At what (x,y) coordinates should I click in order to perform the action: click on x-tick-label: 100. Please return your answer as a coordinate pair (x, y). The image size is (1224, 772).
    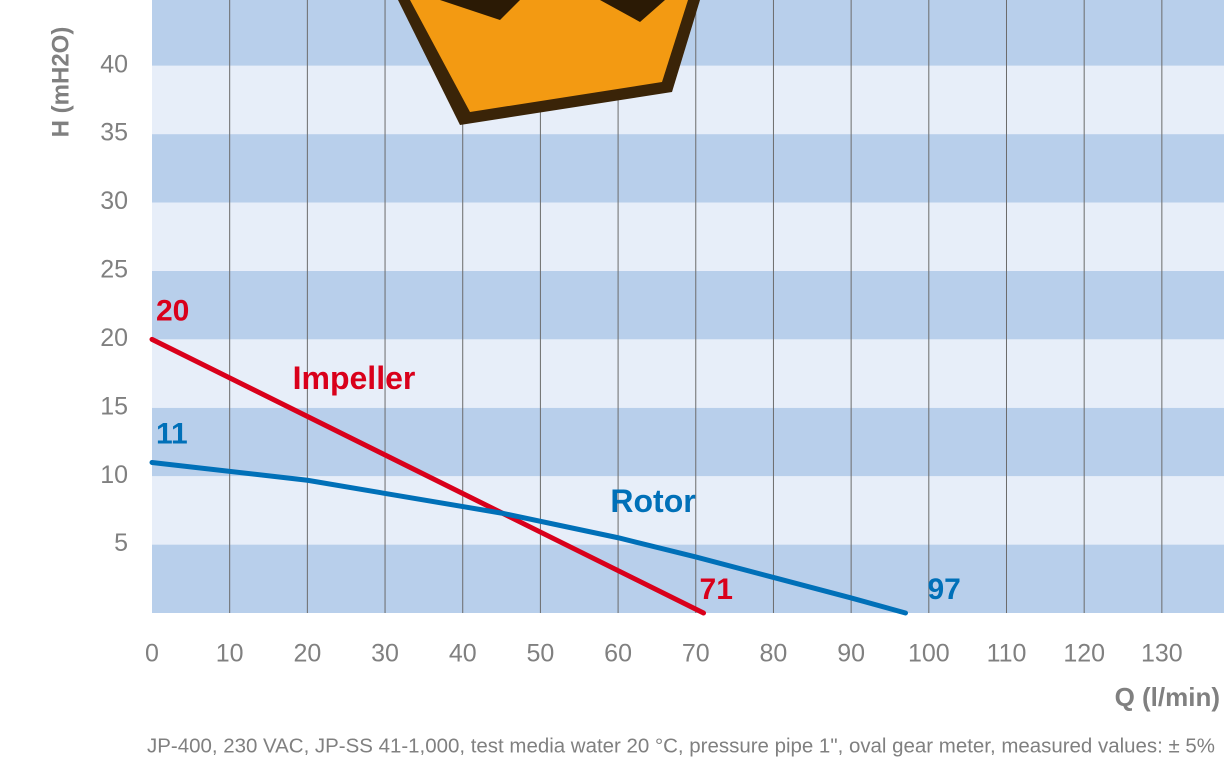
    Looking at the image, I should click on (929, 654).